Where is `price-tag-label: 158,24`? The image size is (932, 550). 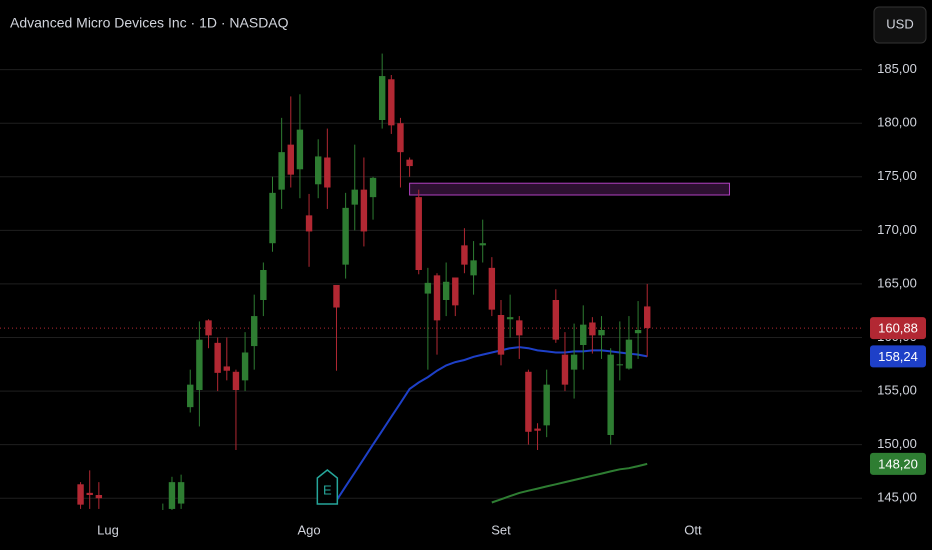
price-tag-label: 158,24 is located at coordinates (898, 356).